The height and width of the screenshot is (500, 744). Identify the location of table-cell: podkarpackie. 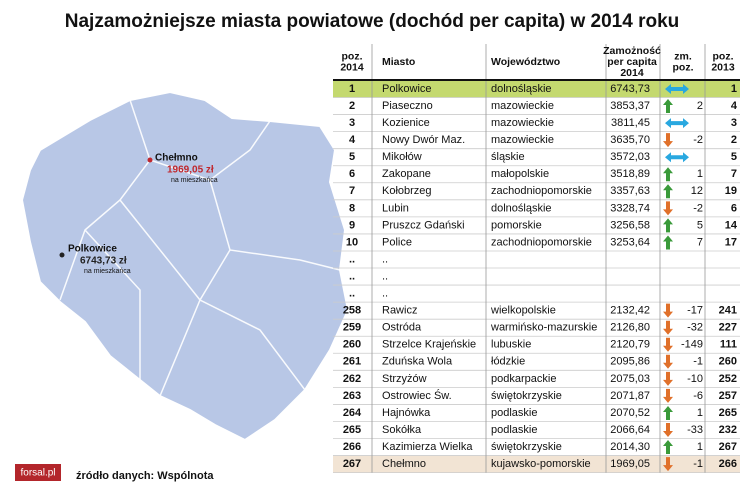
(523, 379).